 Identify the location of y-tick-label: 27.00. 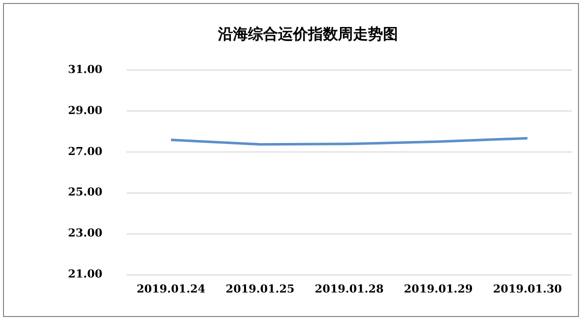
(85, 151).